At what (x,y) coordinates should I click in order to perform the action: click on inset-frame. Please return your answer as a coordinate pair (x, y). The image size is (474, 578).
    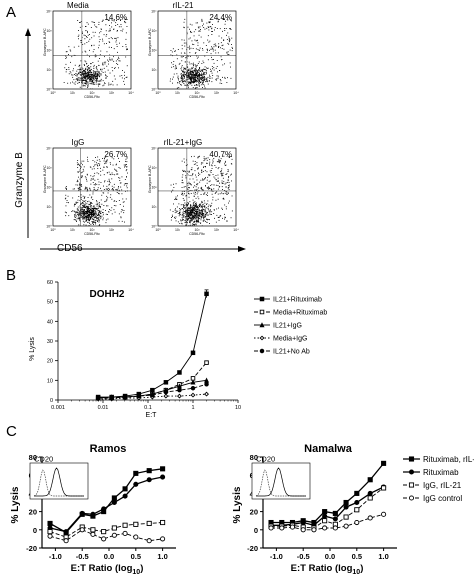
    Looking at the image, I should click on (59, 481).